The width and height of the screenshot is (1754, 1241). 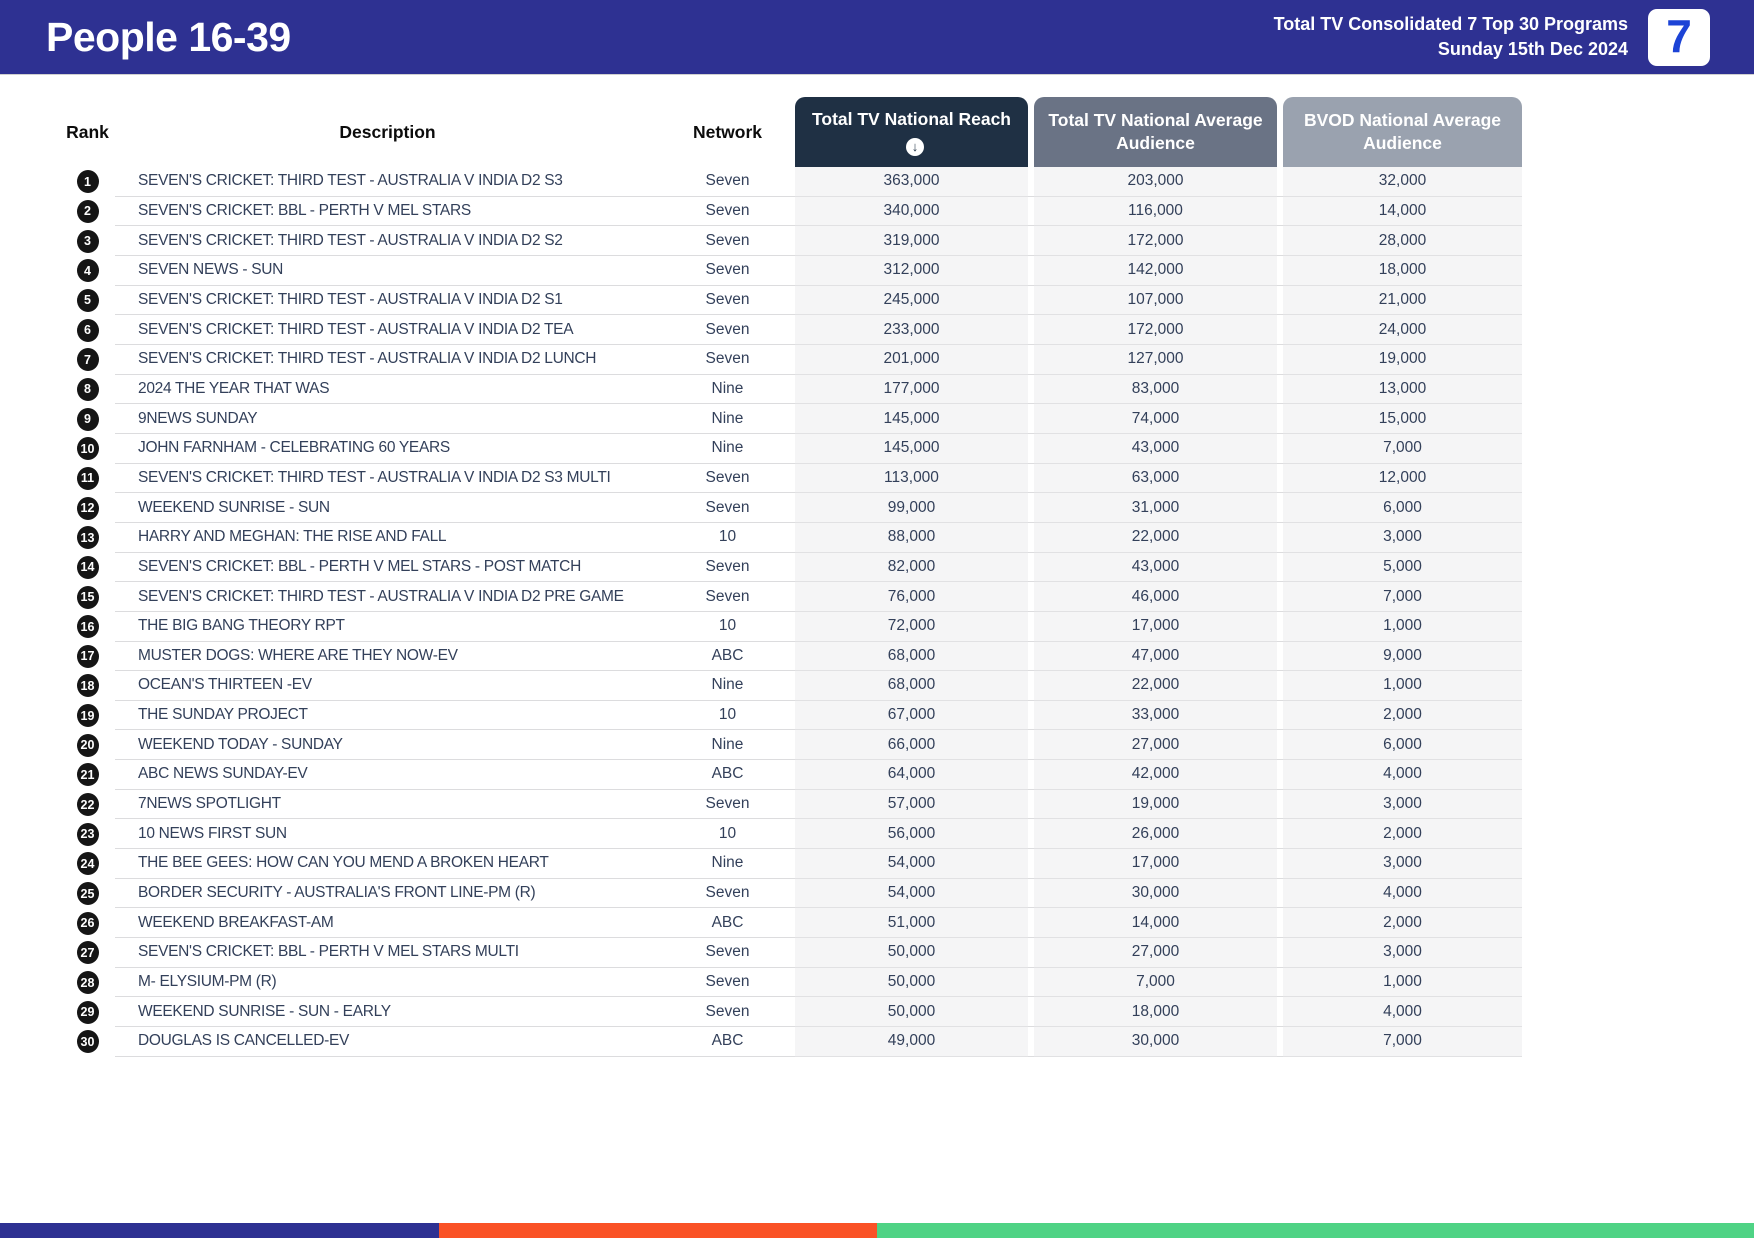 What do you see at coordinates (387, 983) in the screenshot?
I see `program-description: M- ELYSIUM-PM (R)` at bounding box center [387, 983].